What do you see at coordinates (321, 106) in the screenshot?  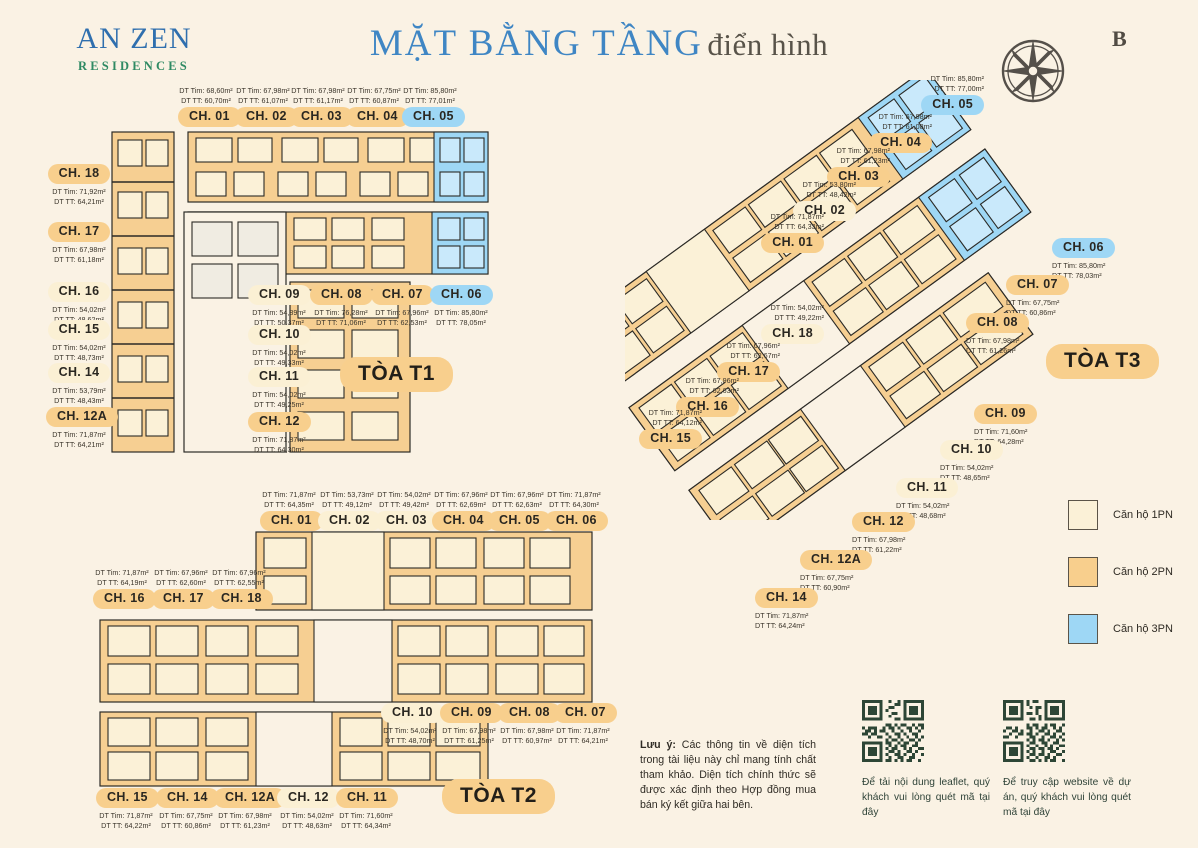 I see `unit-t1-top-3: DT Tim: 67,98m² DT TT: 61,17m² CH. 03` at bounding box center [321, 106].